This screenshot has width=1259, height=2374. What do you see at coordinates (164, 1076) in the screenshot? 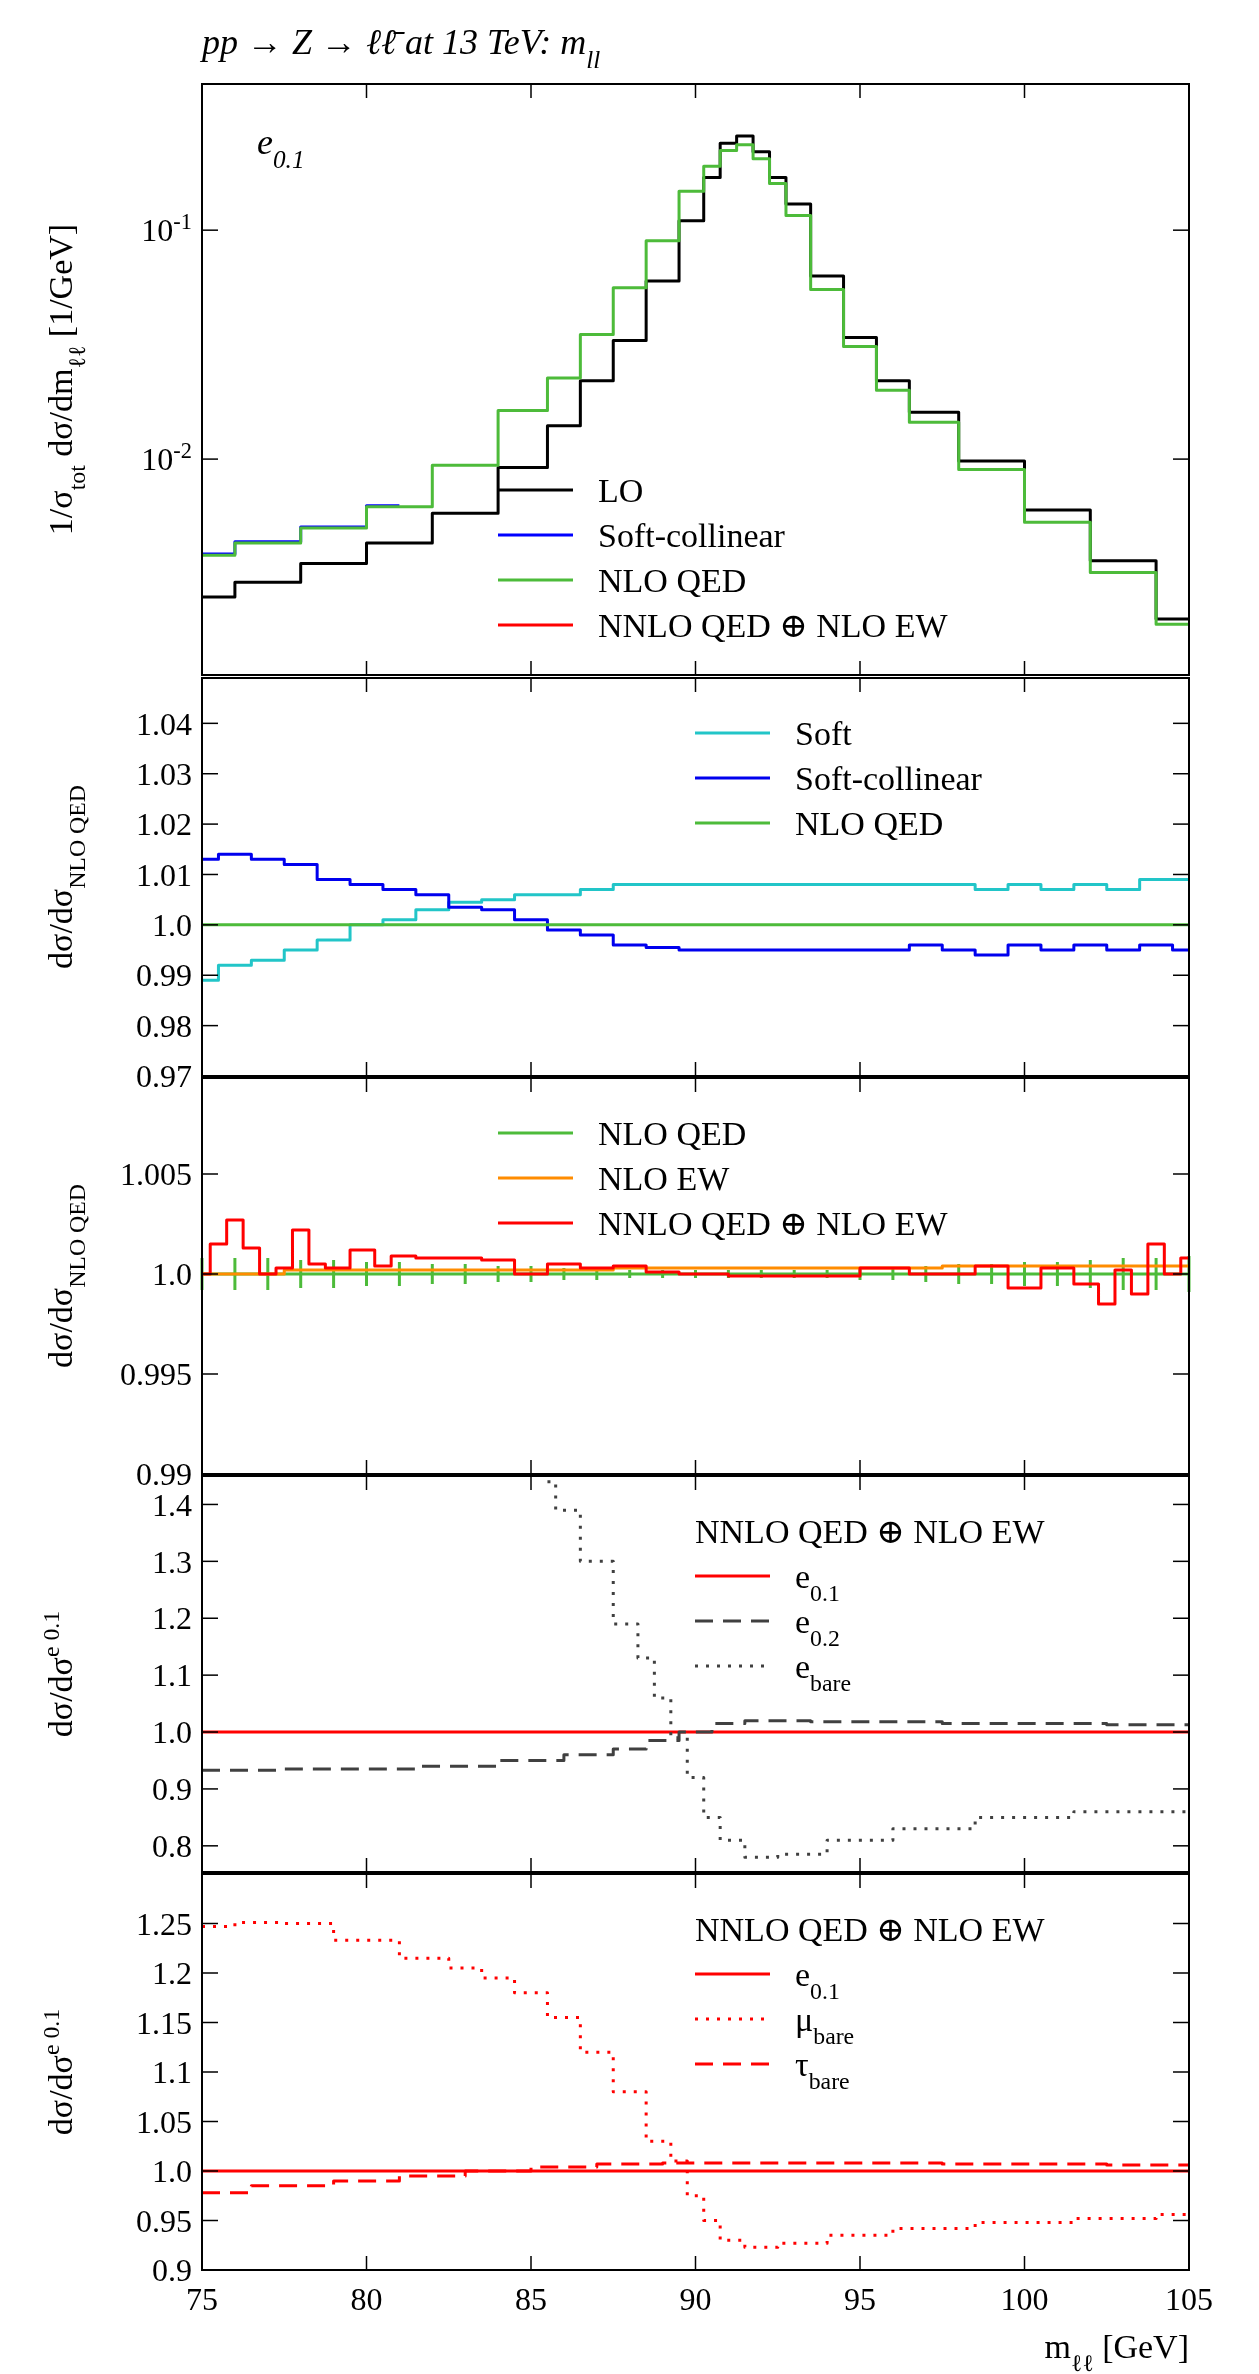
I see `y-tick-label: 0.97` at bounding box center [164, 1076].